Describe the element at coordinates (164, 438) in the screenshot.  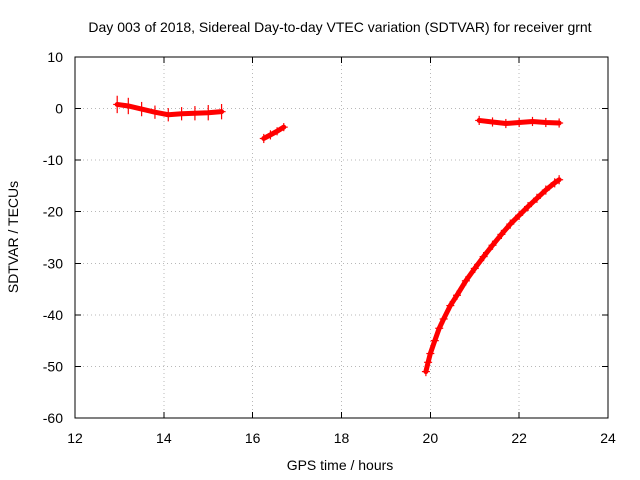
I see `x-tick-label-1: 14` at that location.